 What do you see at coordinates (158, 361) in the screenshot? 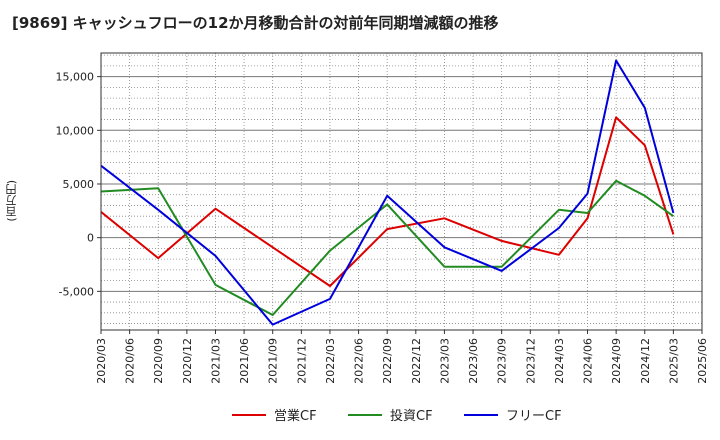
I see `x-tick-label: 2020/09` at bounding box center [158, 361].